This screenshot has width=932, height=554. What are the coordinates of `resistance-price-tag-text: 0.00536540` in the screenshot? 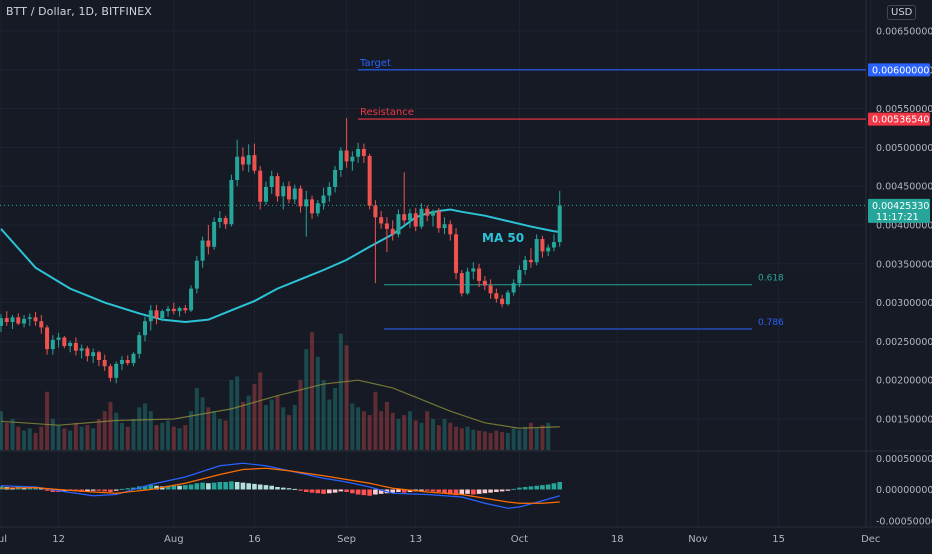 It's located at (900, 120).